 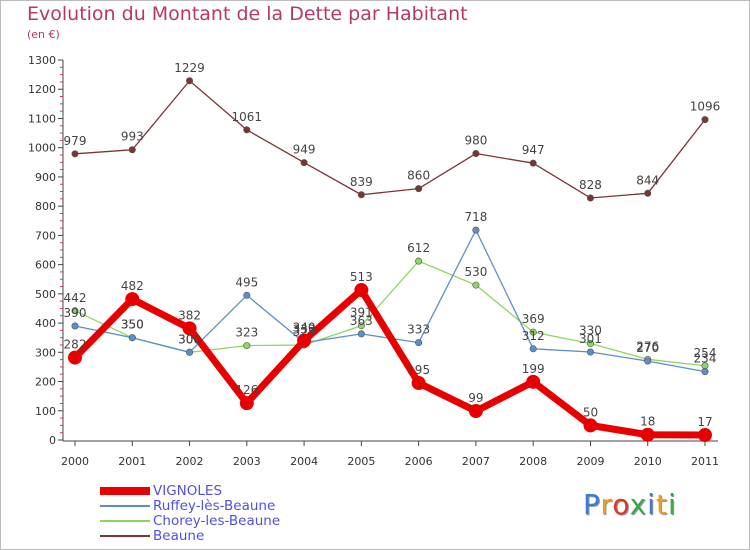 What do you see at coordinates (217, 521) in the screenshot?
I see `legend-label: Chorey-les-Beaune` at bounding box center [217, 521].